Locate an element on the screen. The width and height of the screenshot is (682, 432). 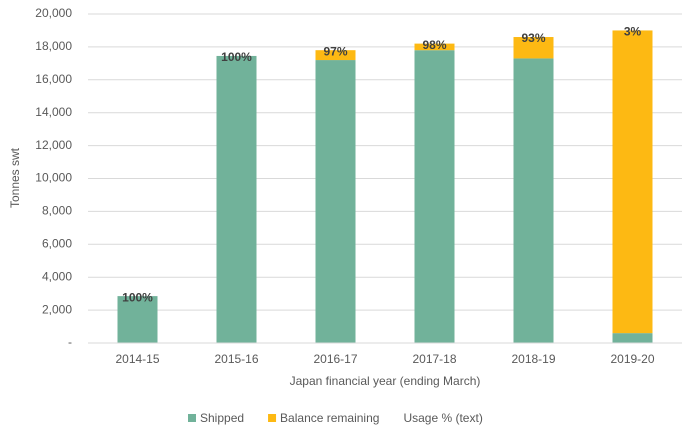
y-tick-label: 18,000 is located at coordinates (53, 46).